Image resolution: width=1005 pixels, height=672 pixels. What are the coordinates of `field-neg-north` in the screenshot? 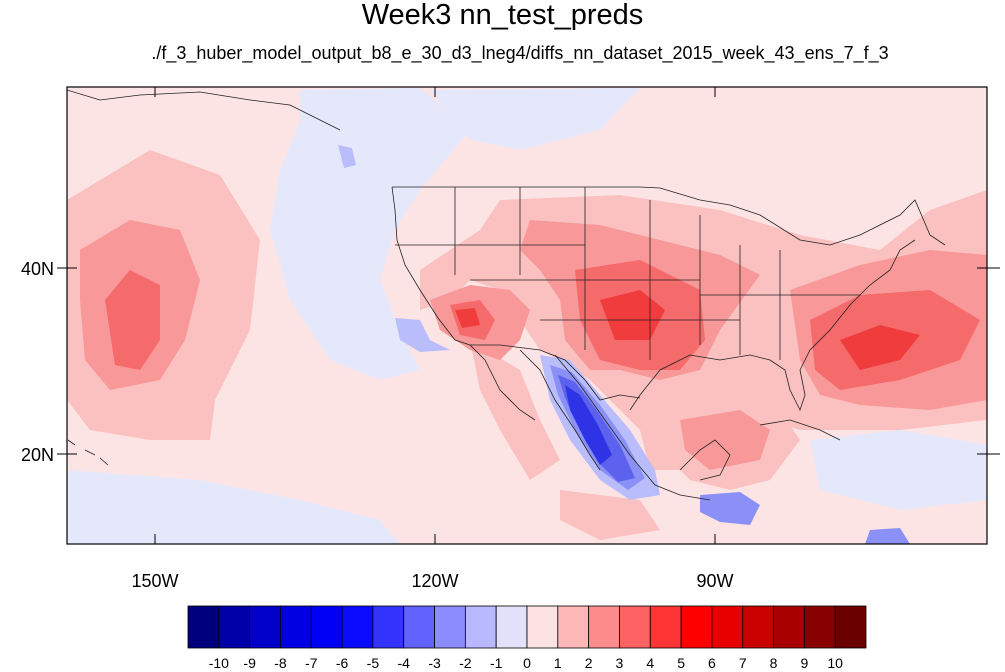 It's located at (535, 119).